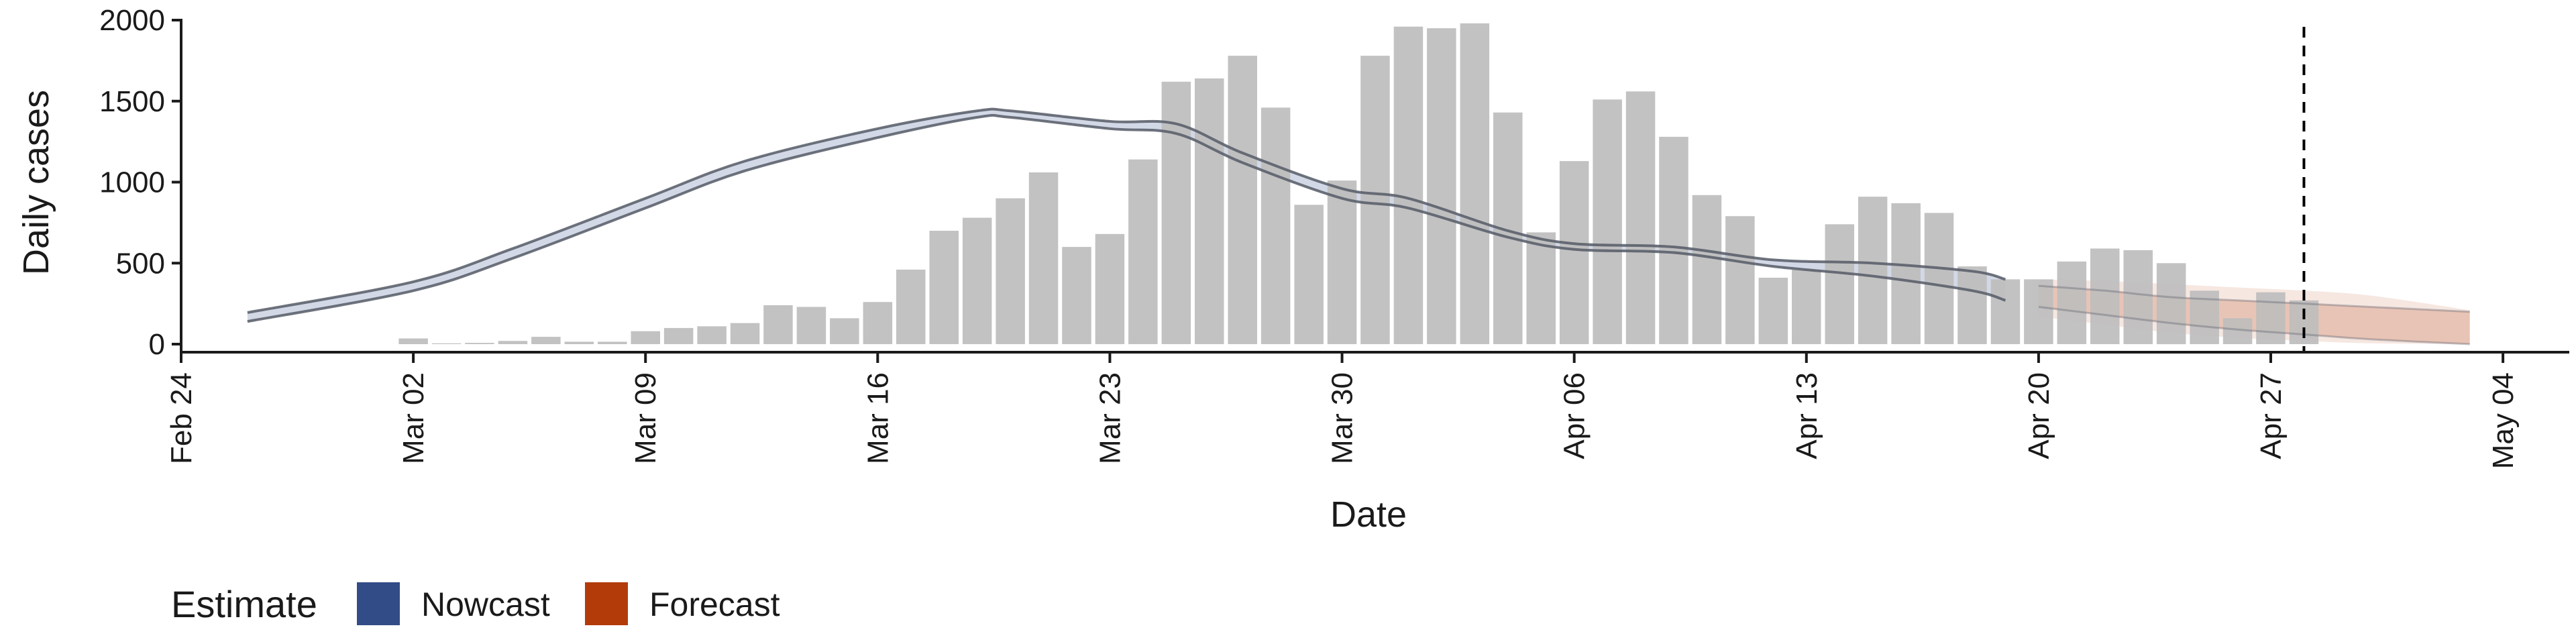 The image size is (2576, 644). I want to click on legend-label-forecast: Forecast, so click(714, 604).